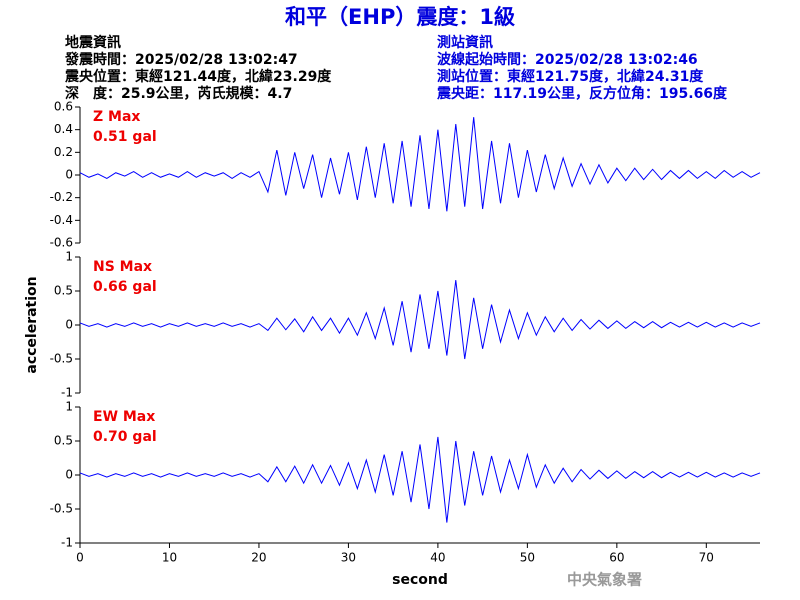 Image resolution: width=800 pixels, height=600 pixels. What do you see at coordinates (527, 558) in the screenshot?
I see `x-tick-label: 50` at bounding box center [527, 558].